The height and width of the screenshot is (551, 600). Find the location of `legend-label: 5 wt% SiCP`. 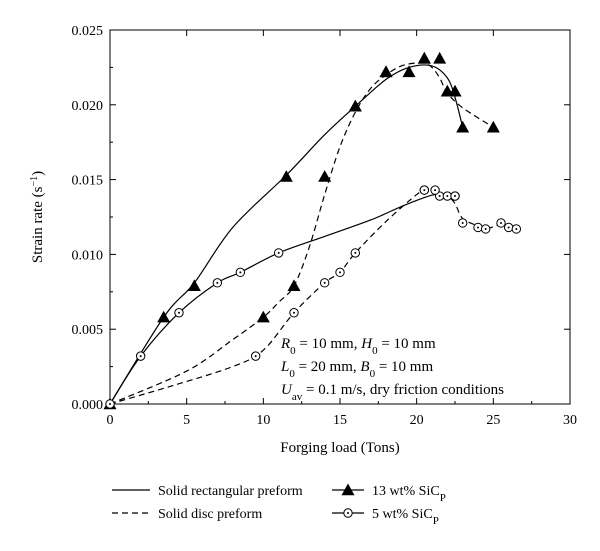

legend-label: 5 wt% SiCP is located at coordinates (405, 517).